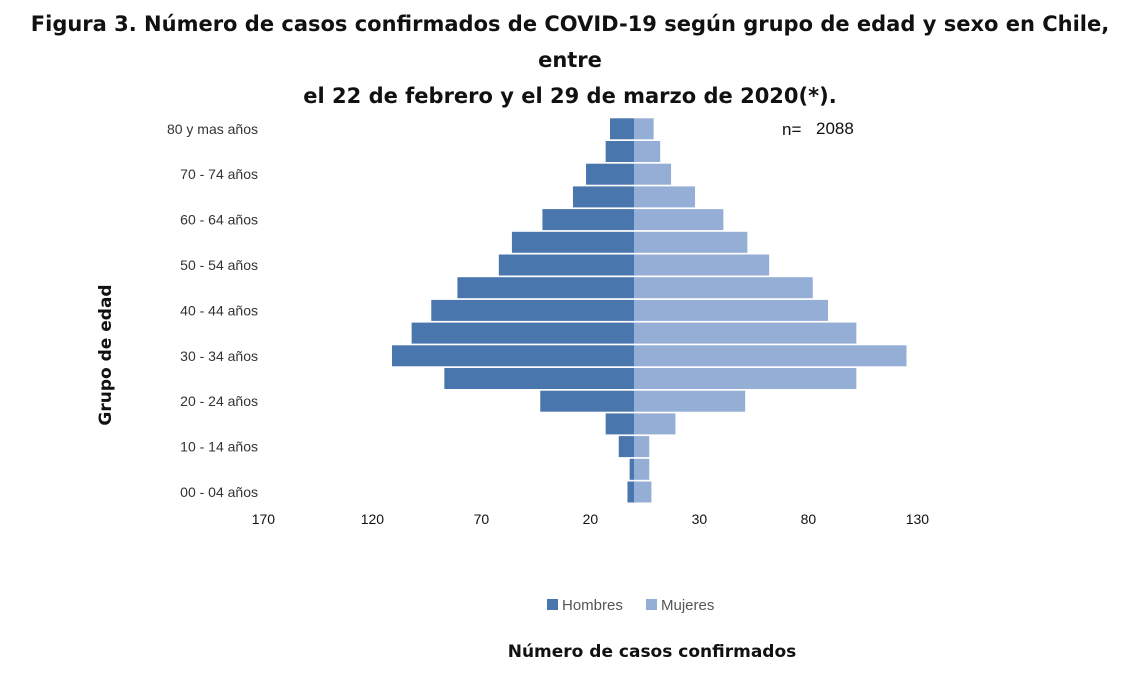  I want to click on x-tick-label: 80, so click(809, 519).